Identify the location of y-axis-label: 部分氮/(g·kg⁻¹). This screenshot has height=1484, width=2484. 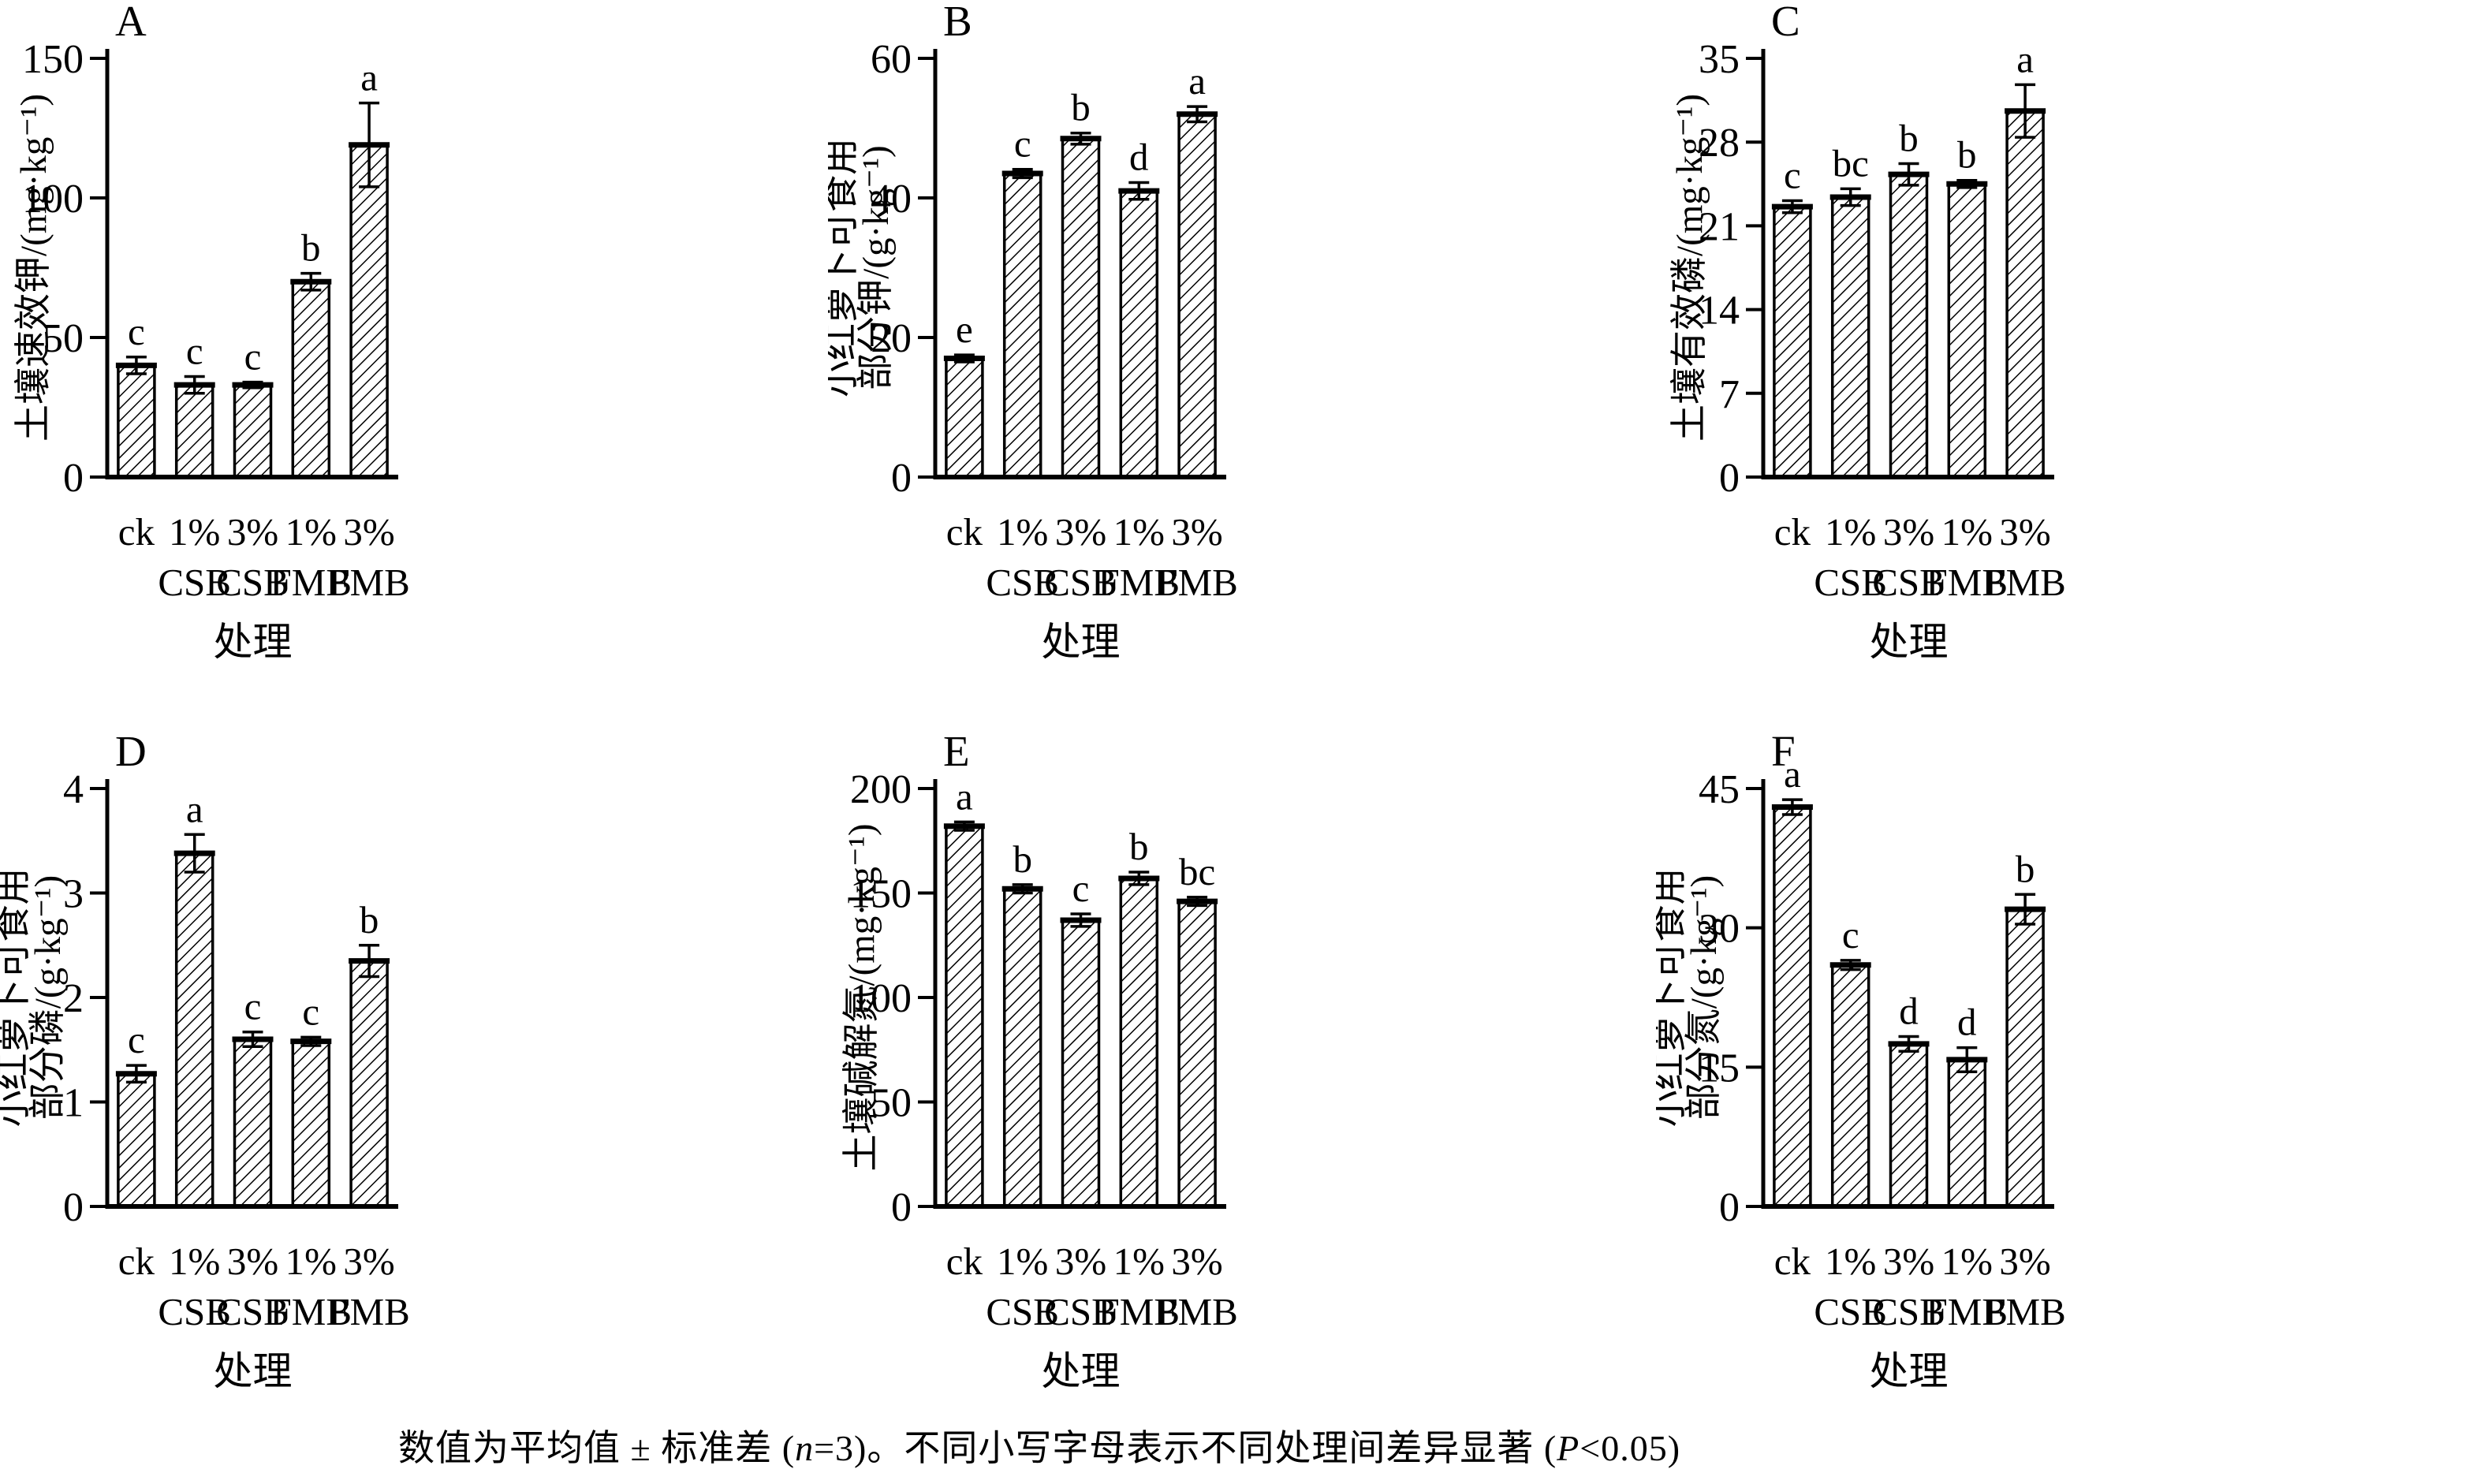
(1705, 997).